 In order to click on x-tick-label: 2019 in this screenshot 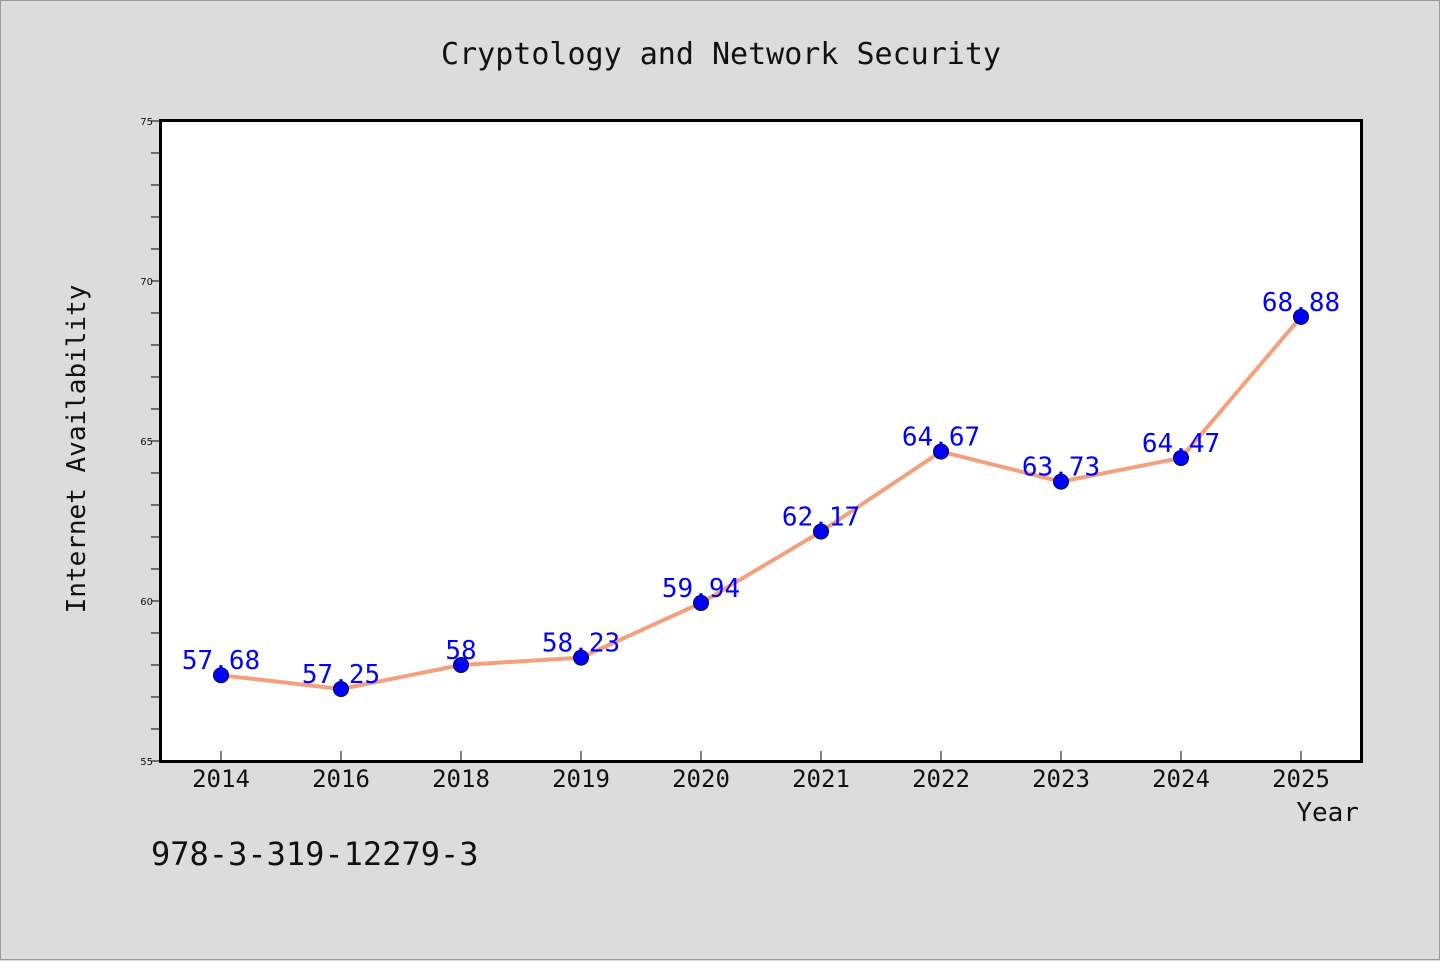, I will do `click(581, 779)`.